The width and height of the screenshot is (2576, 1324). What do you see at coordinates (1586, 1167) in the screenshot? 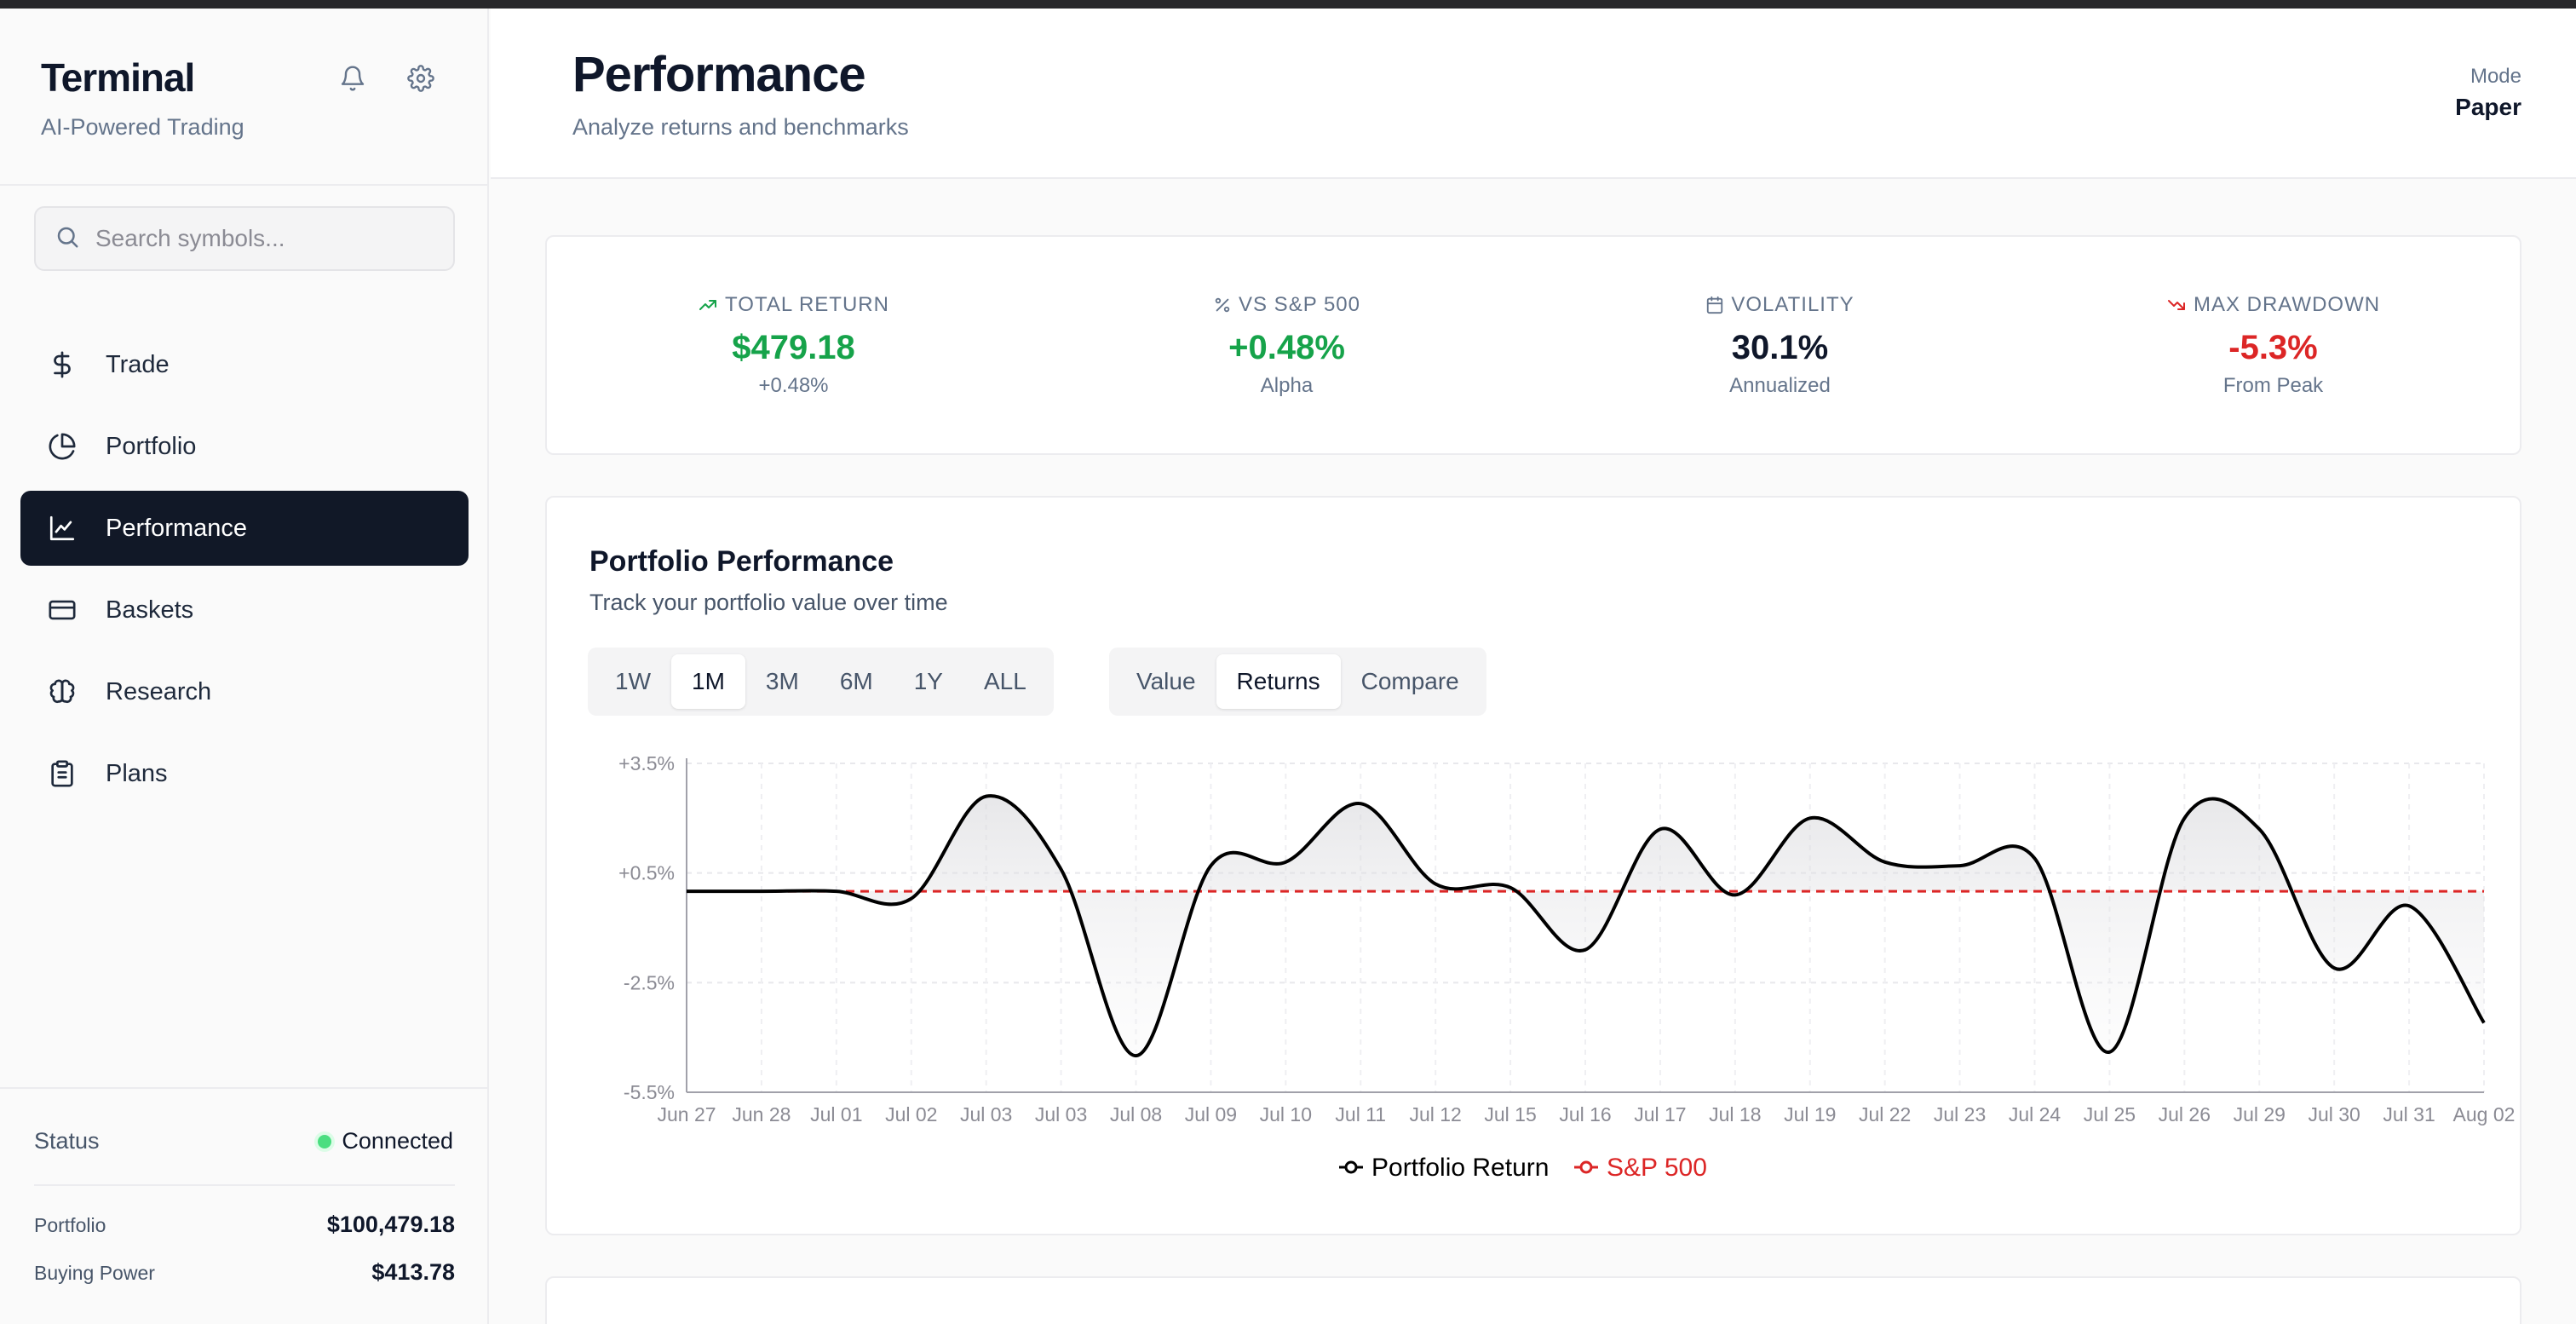
I see `legend-sp500-marker-dot` at bounding box center [1586, 1167].